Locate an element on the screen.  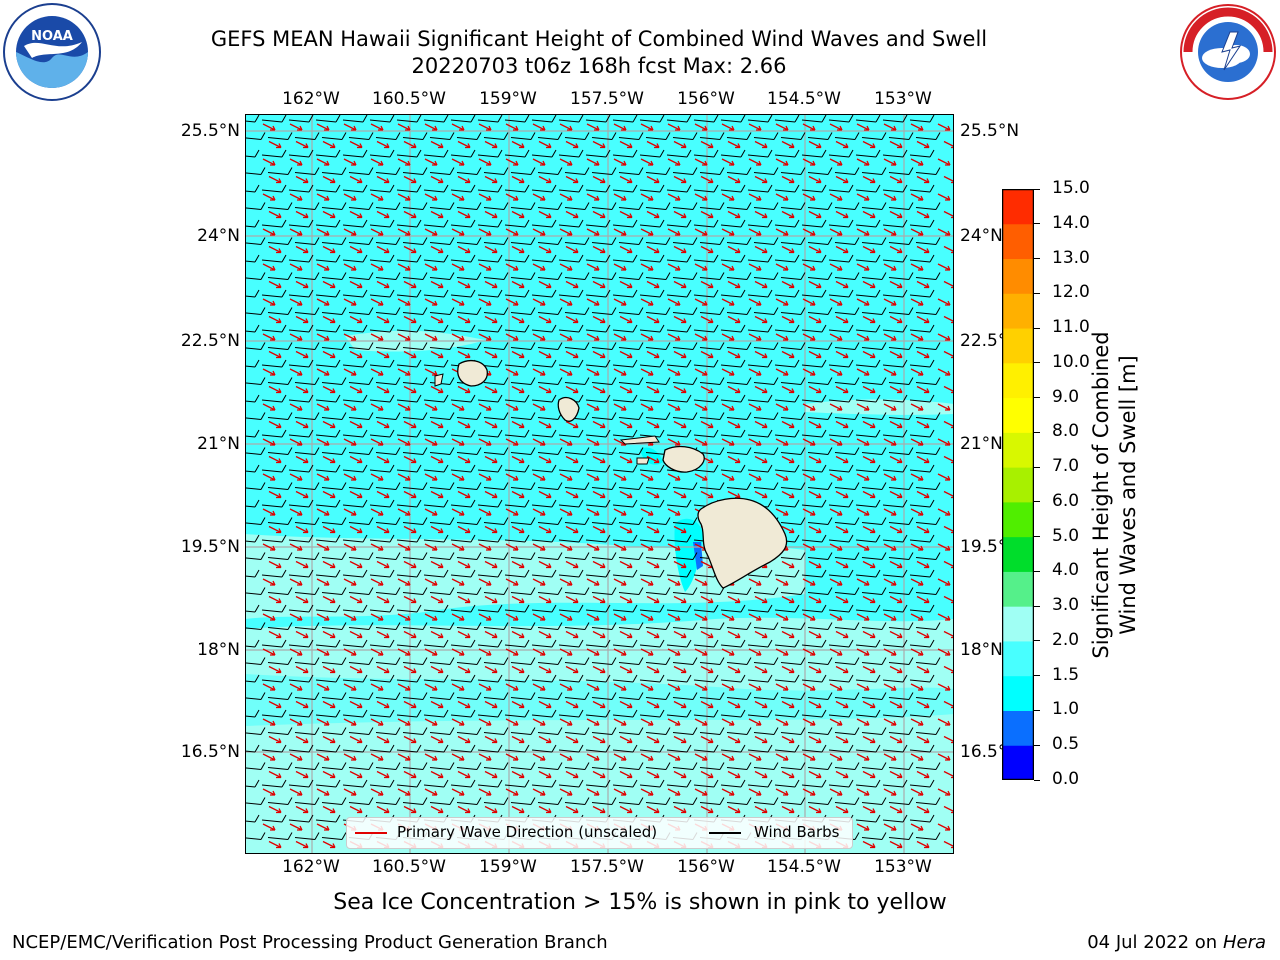
colorbar-cell is located at coordinates (1018, 415).